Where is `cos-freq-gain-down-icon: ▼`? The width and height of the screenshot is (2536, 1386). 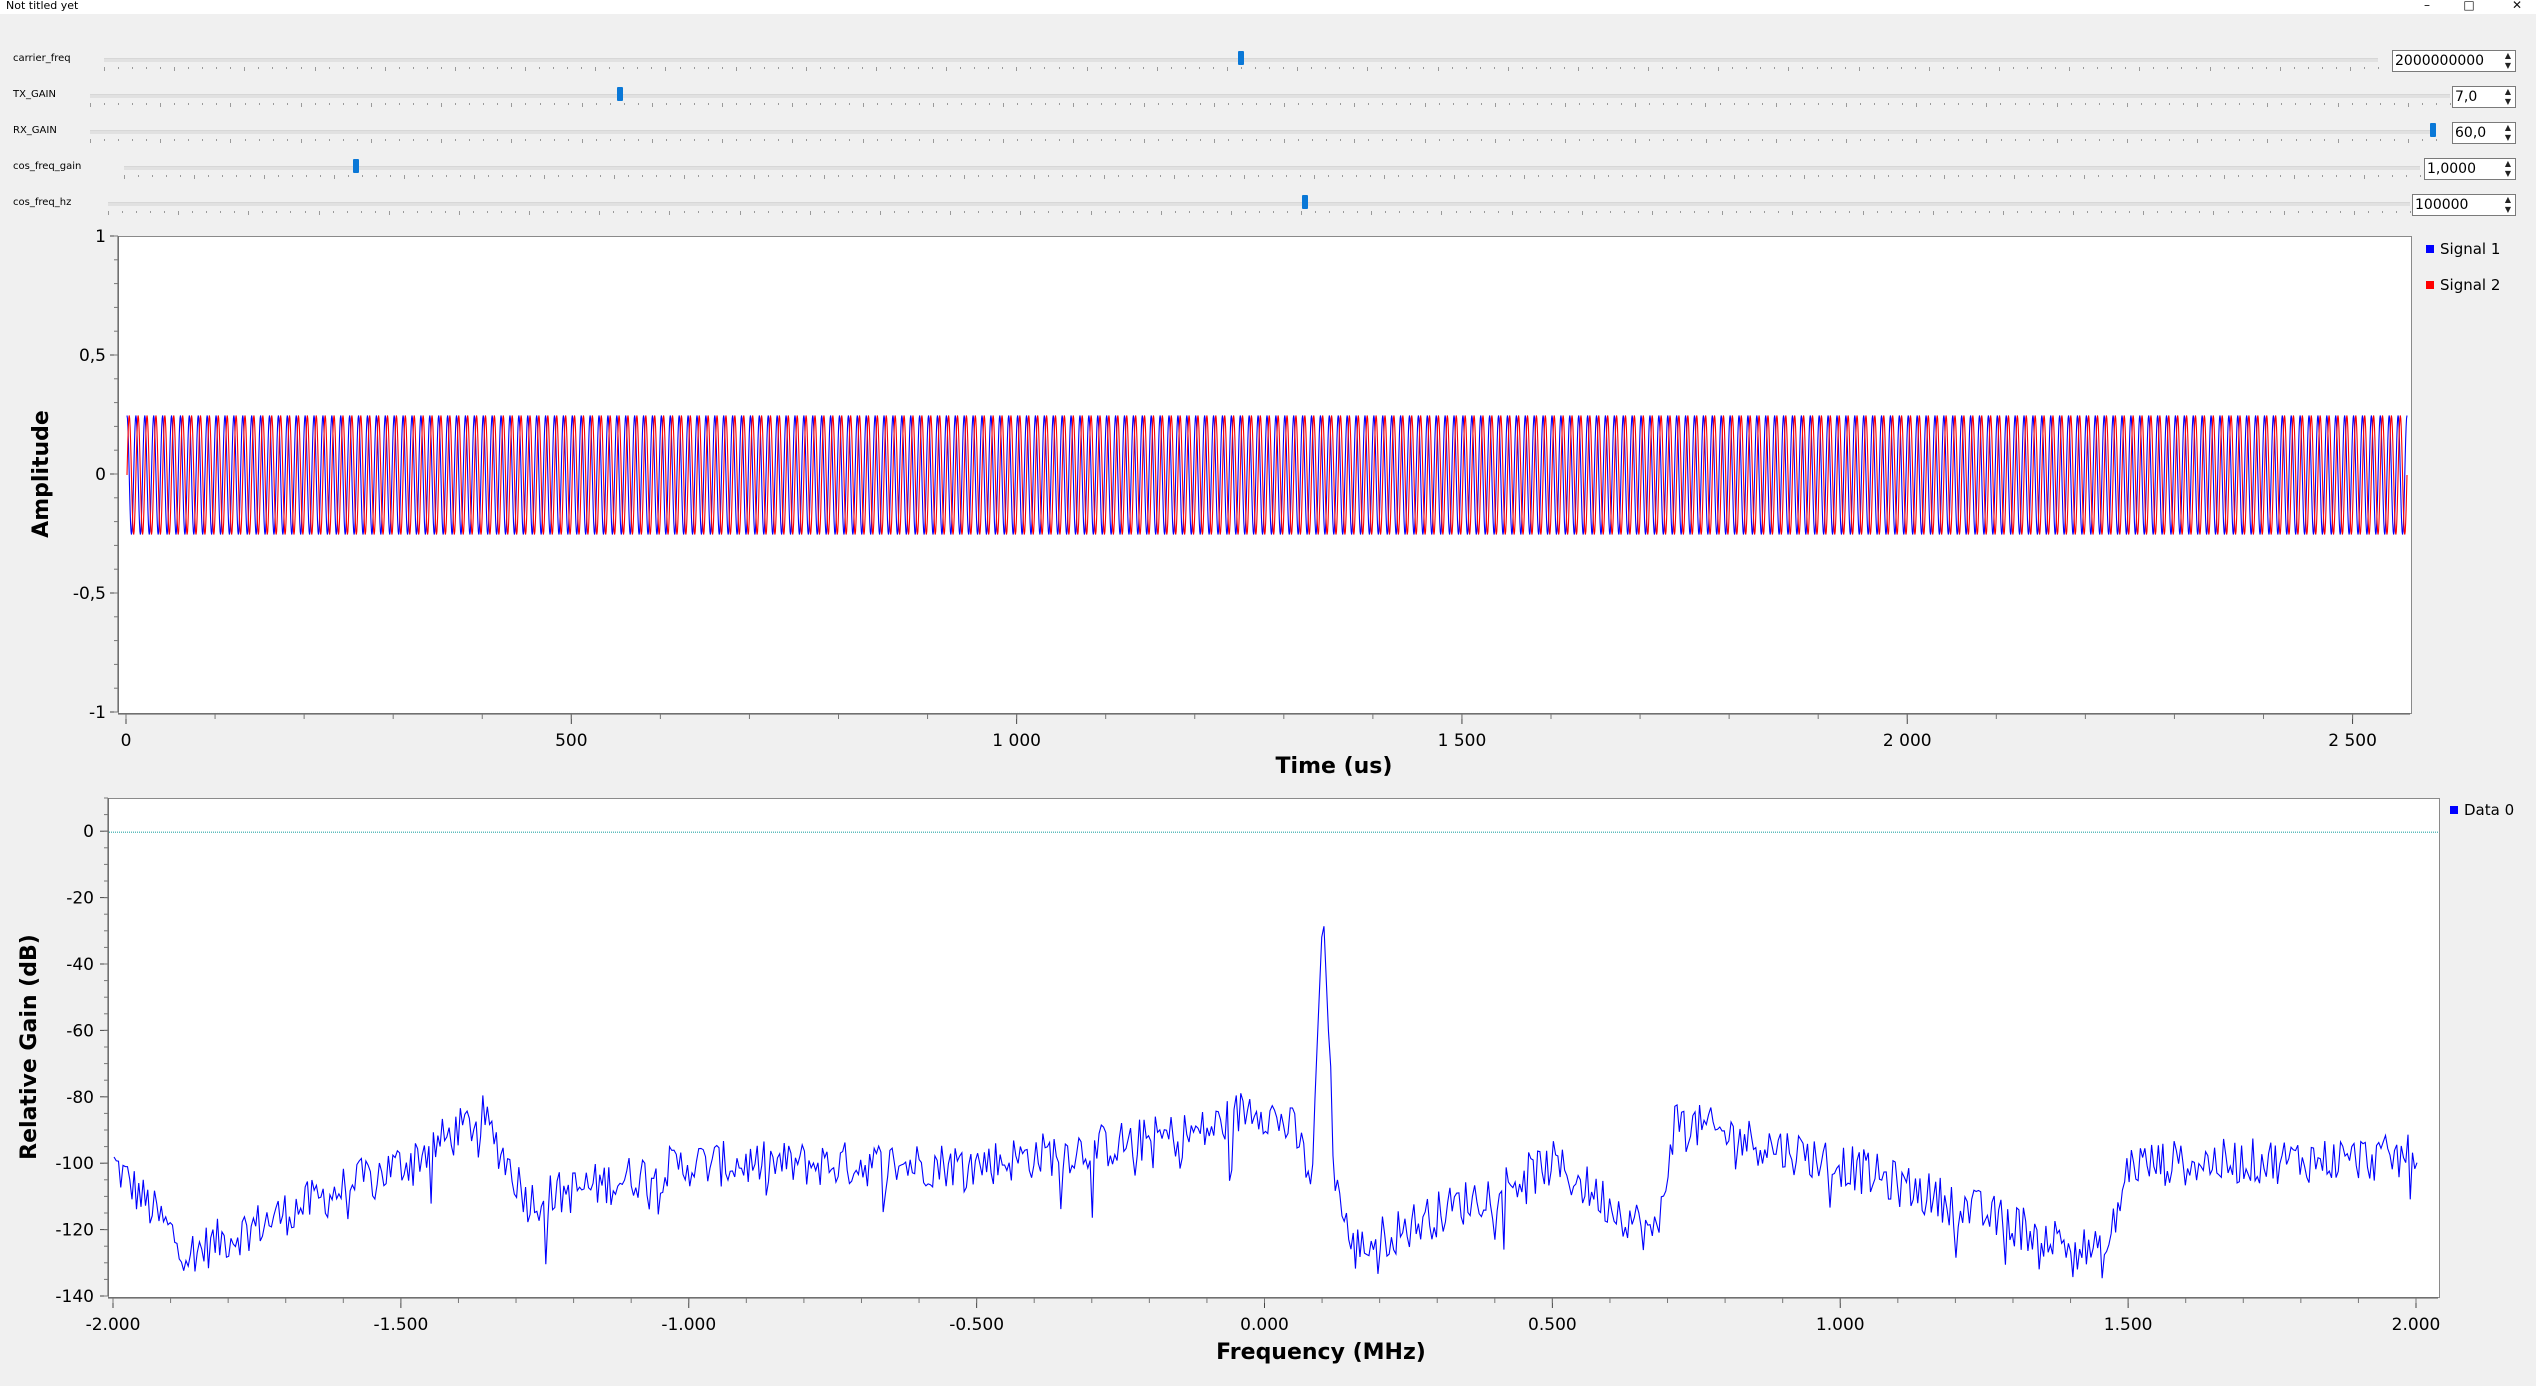 cos-freq-gain-down-icon: ▼ is located at coordinates (2508, 173).